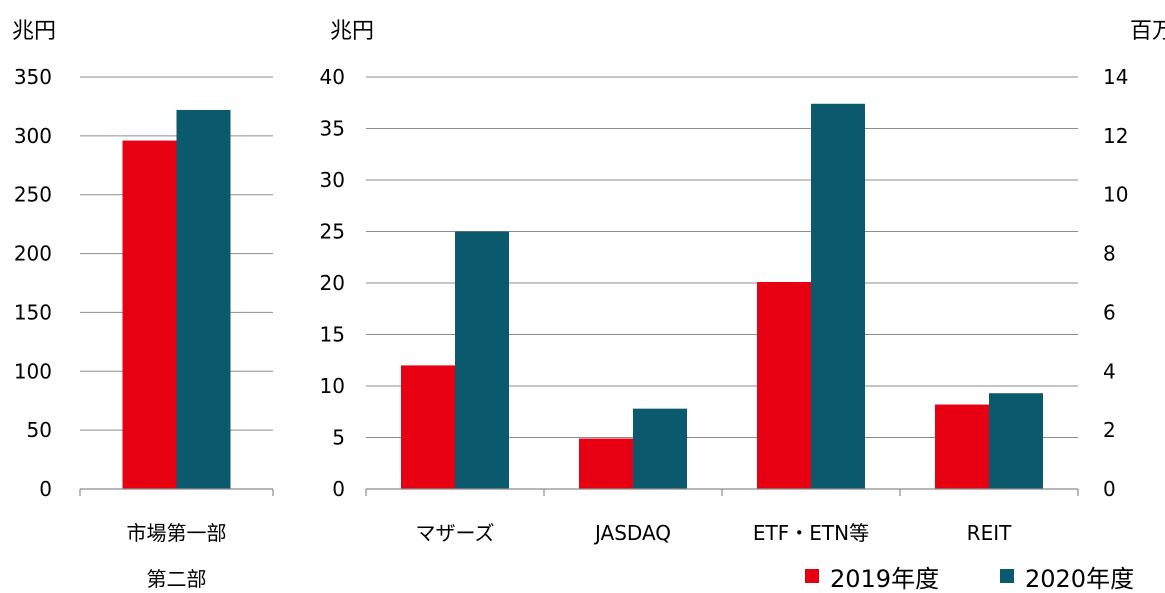 The image size is (1165, 593). What do you see at coordinates (455, 533) in the screenshot?
I see `x-category-label: マザーズ` at bounding box center [455, 533].